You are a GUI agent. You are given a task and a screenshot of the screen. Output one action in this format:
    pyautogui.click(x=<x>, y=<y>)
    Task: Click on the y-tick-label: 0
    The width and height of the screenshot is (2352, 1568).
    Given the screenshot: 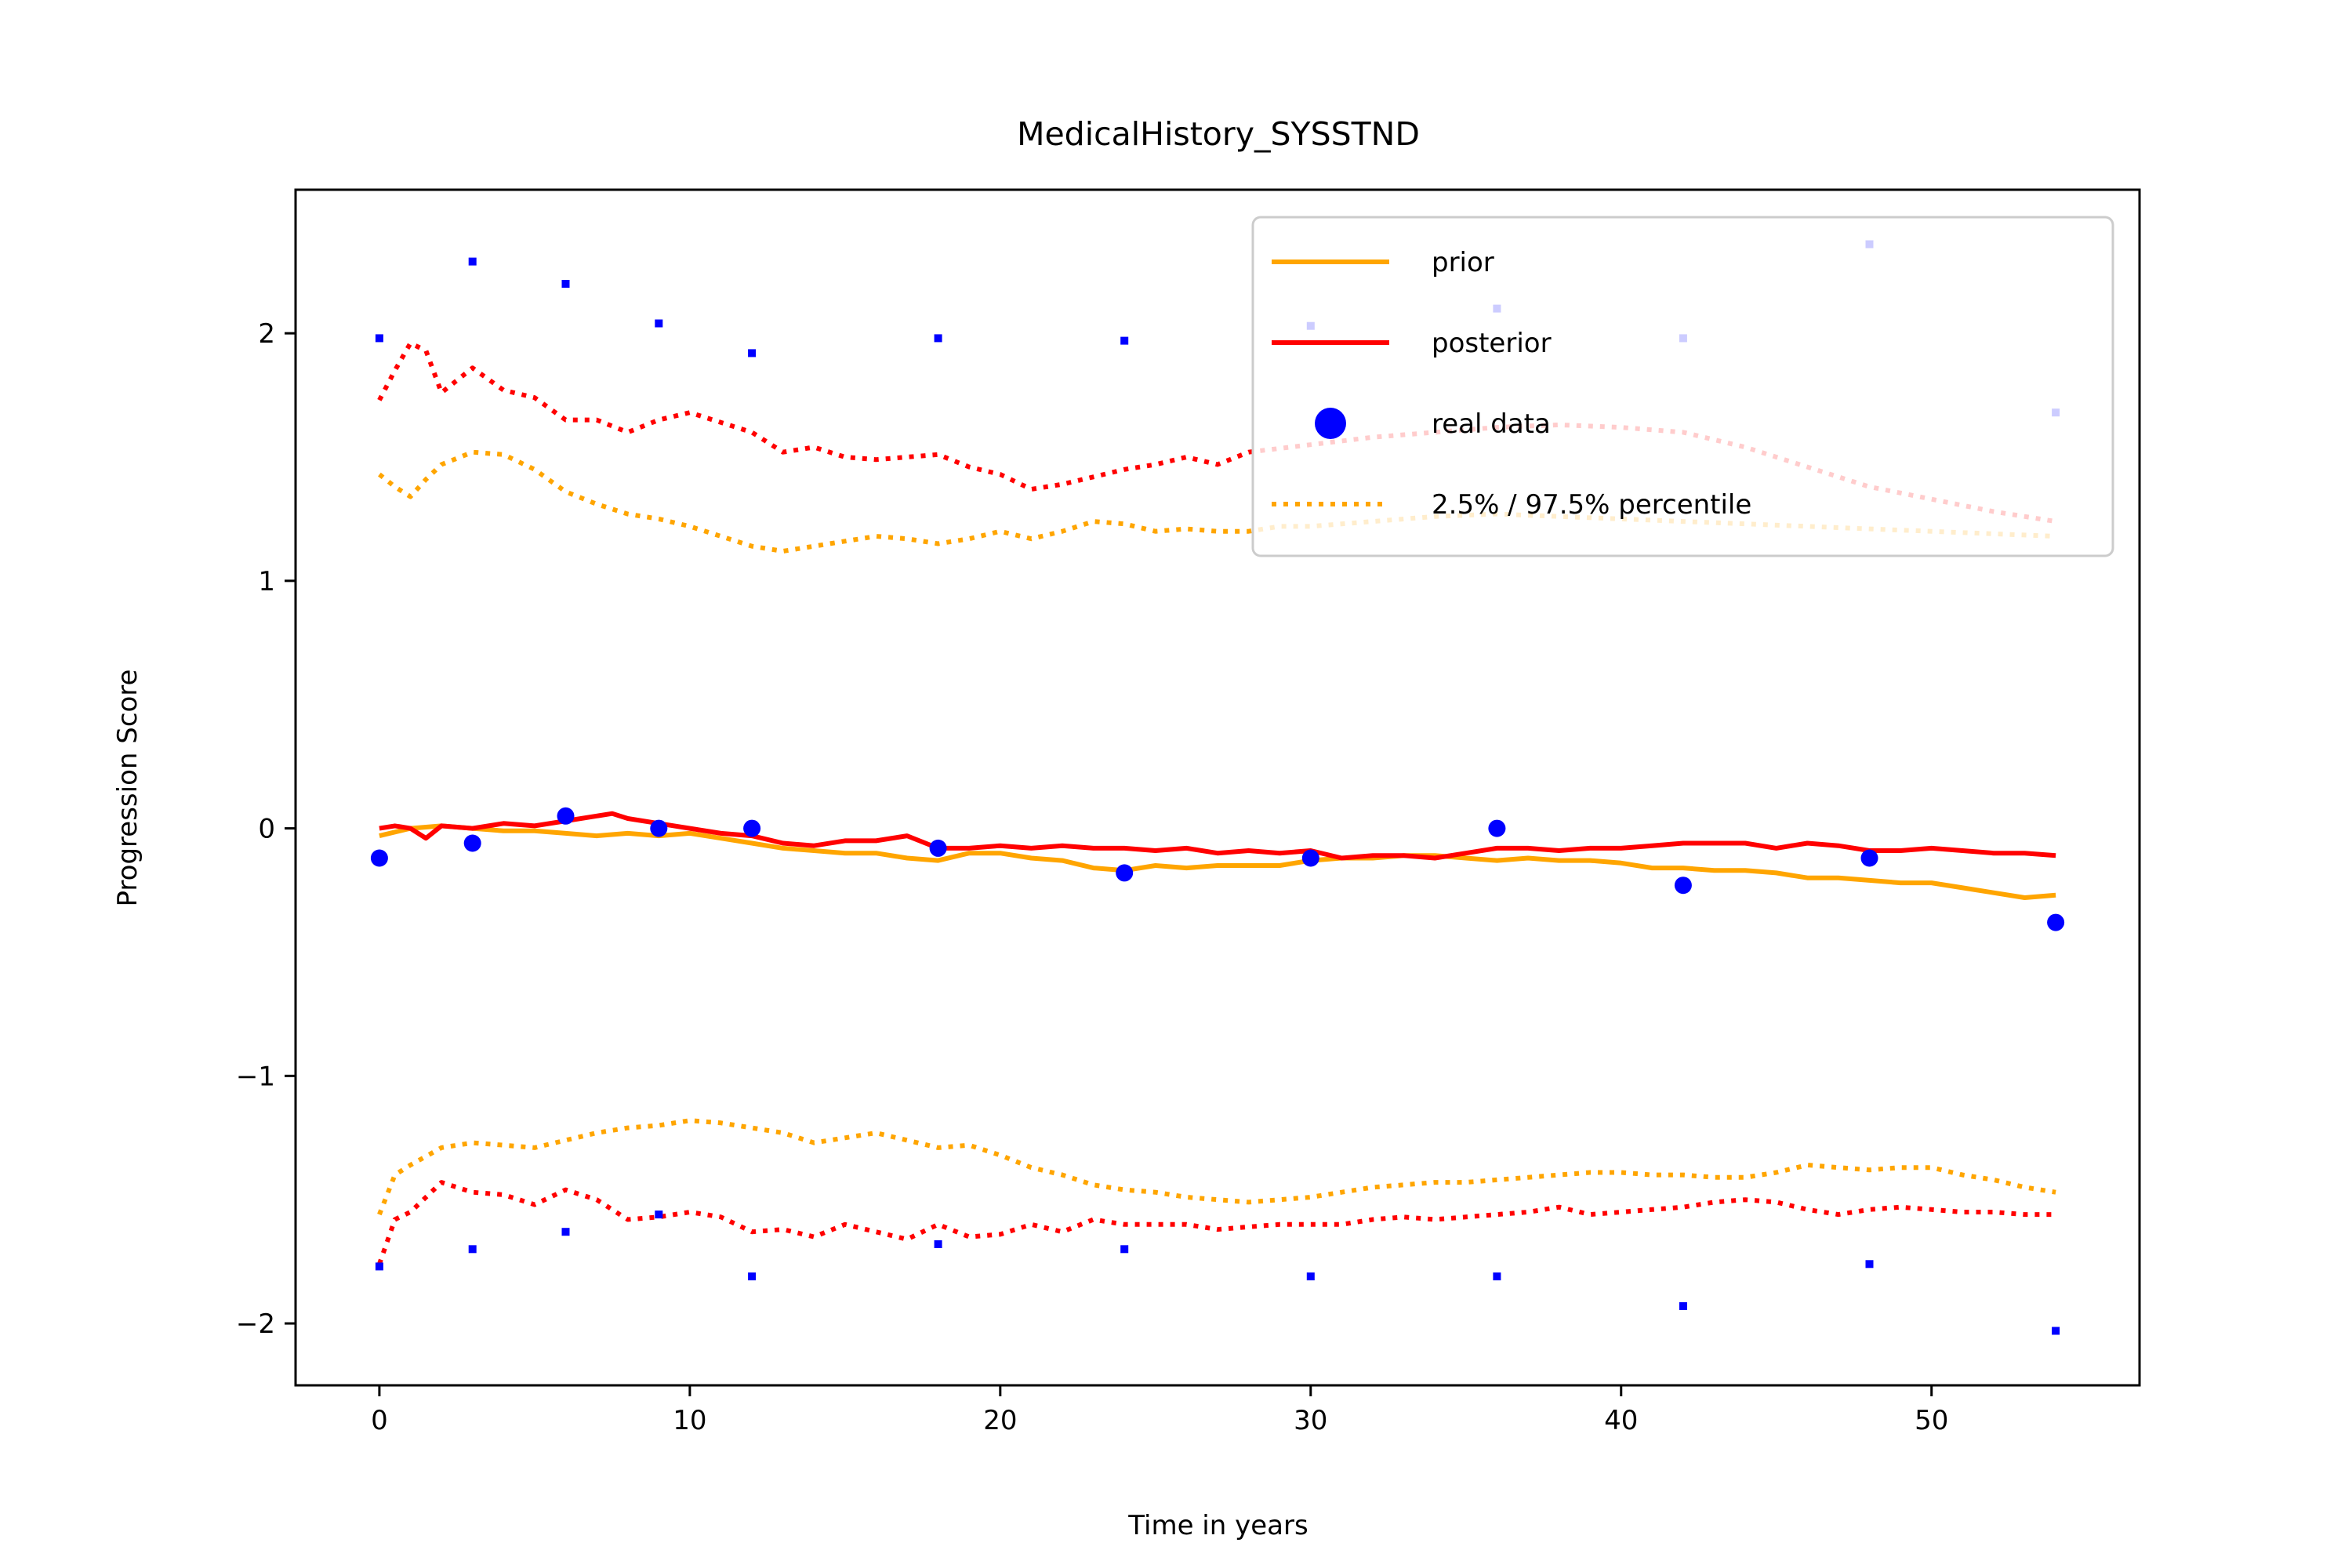 What is the action you would take?
    pyautogui.click(x=266, y=829)
    